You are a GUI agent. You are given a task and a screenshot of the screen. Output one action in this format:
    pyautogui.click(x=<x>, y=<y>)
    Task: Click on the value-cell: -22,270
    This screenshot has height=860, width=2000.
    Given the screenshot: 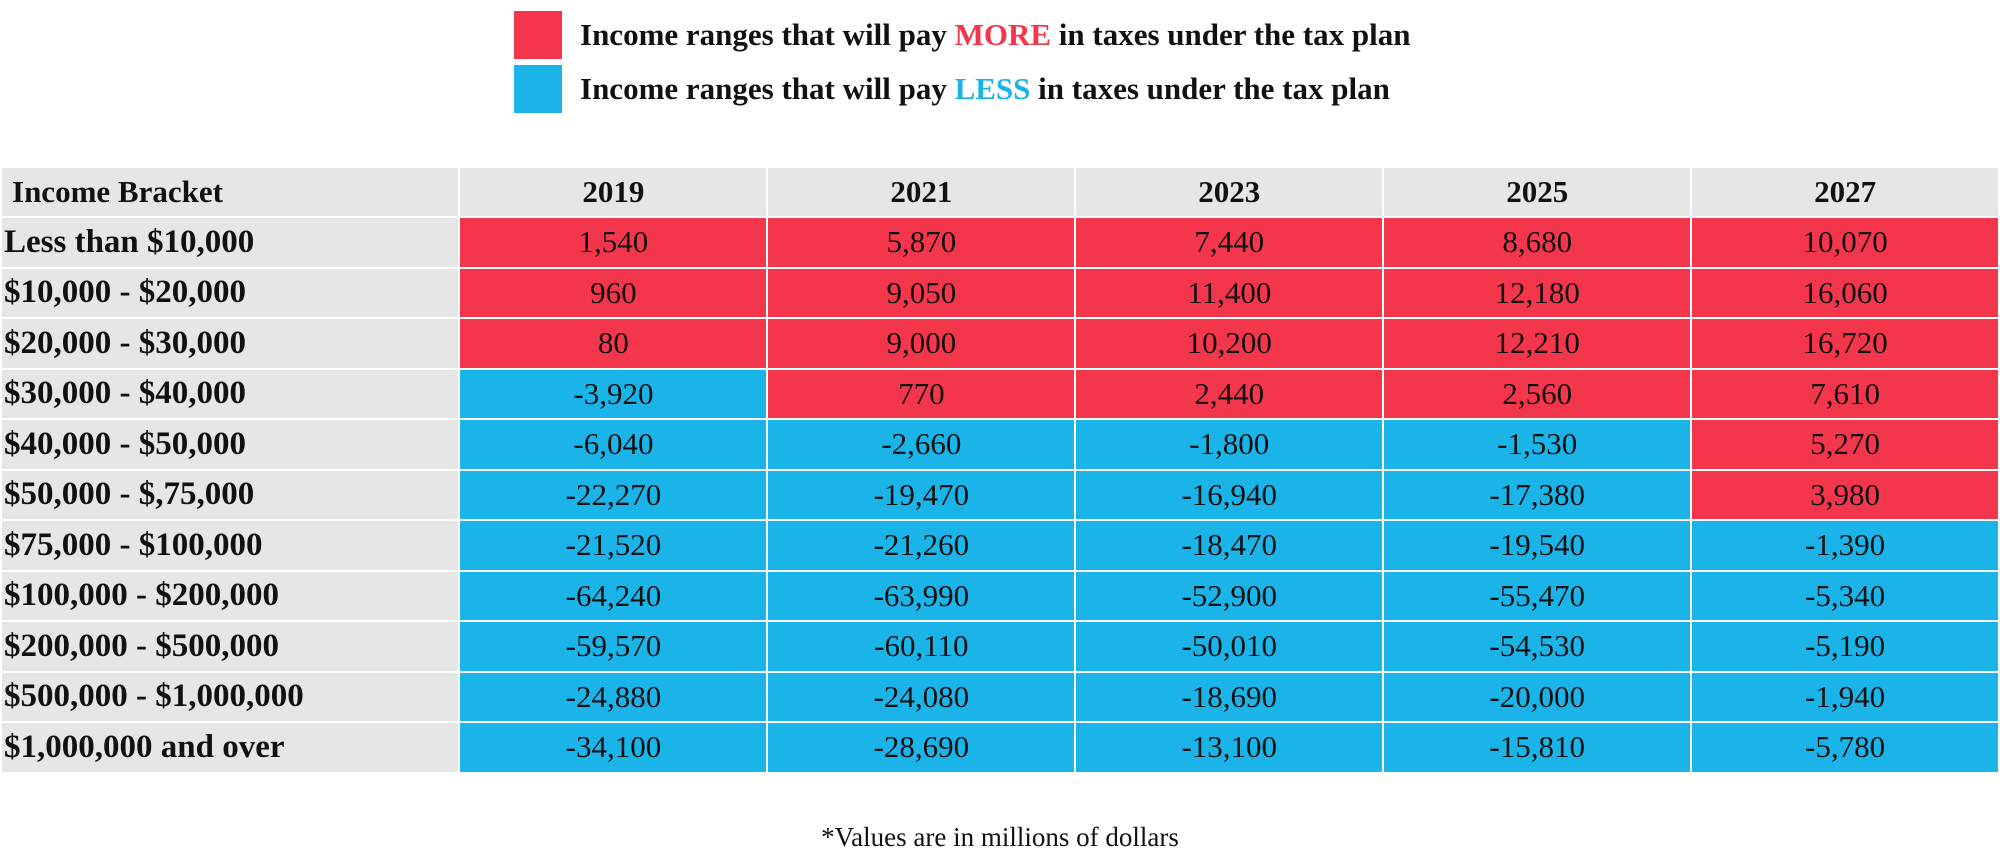 What is the action you would take?
    pyautogui.click(x=613, y=494)
    